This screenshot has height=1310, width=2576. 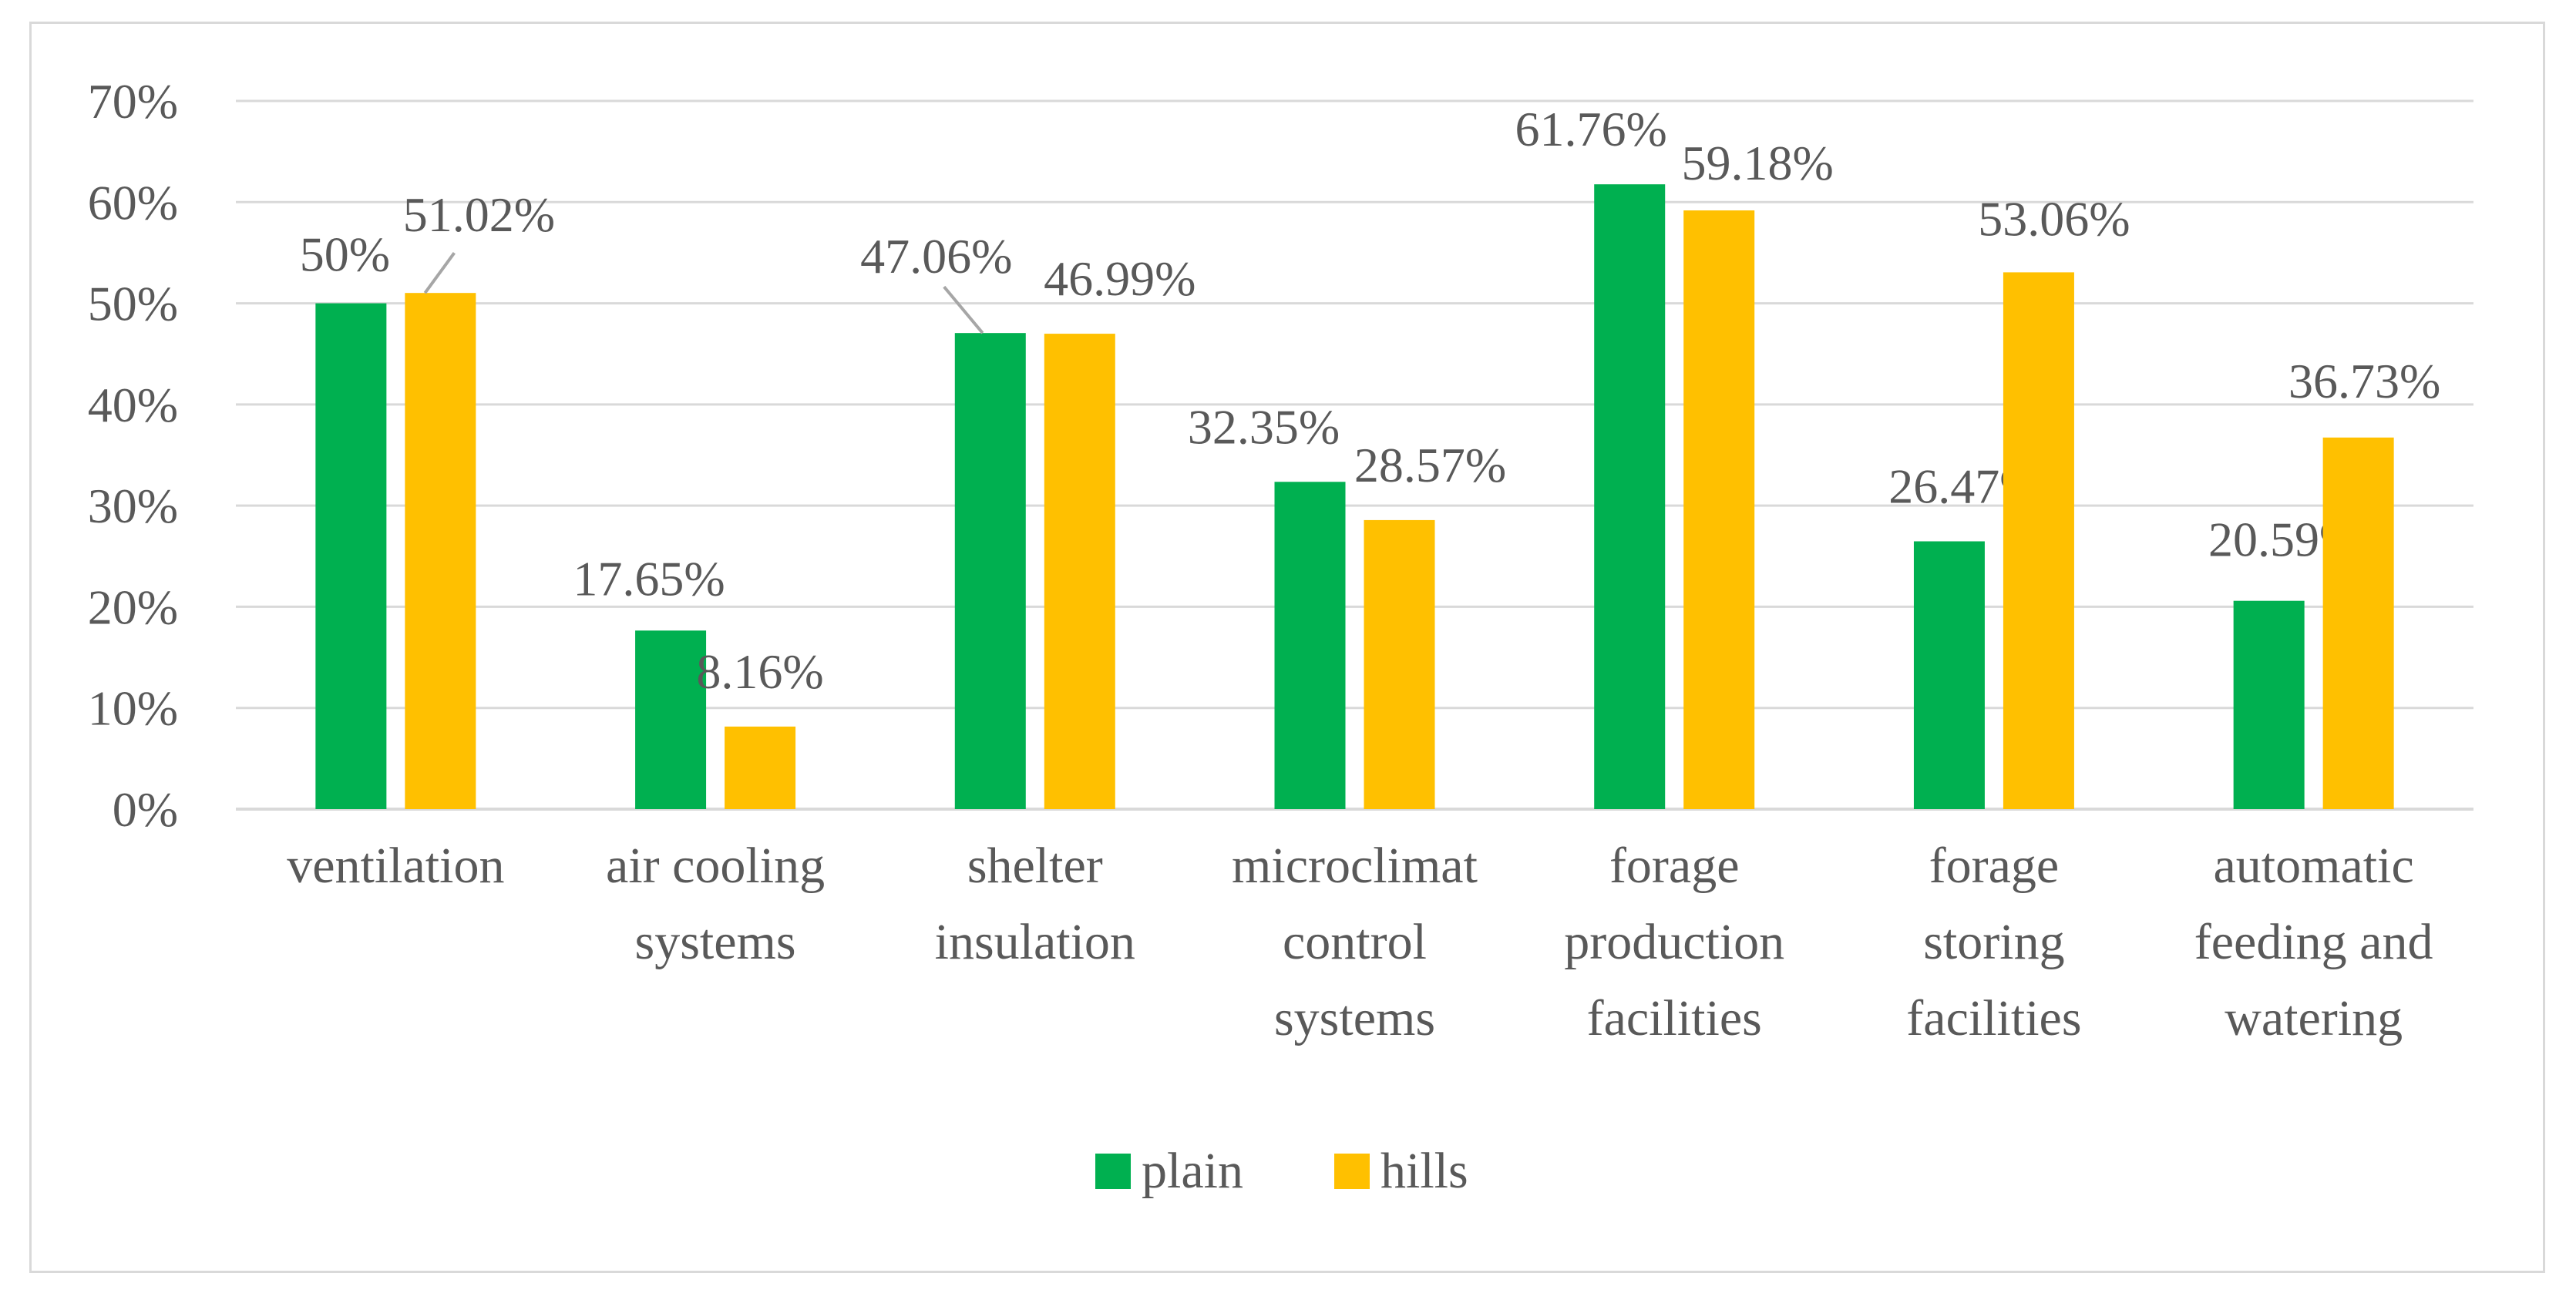 What do you see at coordinates (1035, 866) in the screenshot?
I see `x-tick-label: shelter` at bounding box center [1035, 866].